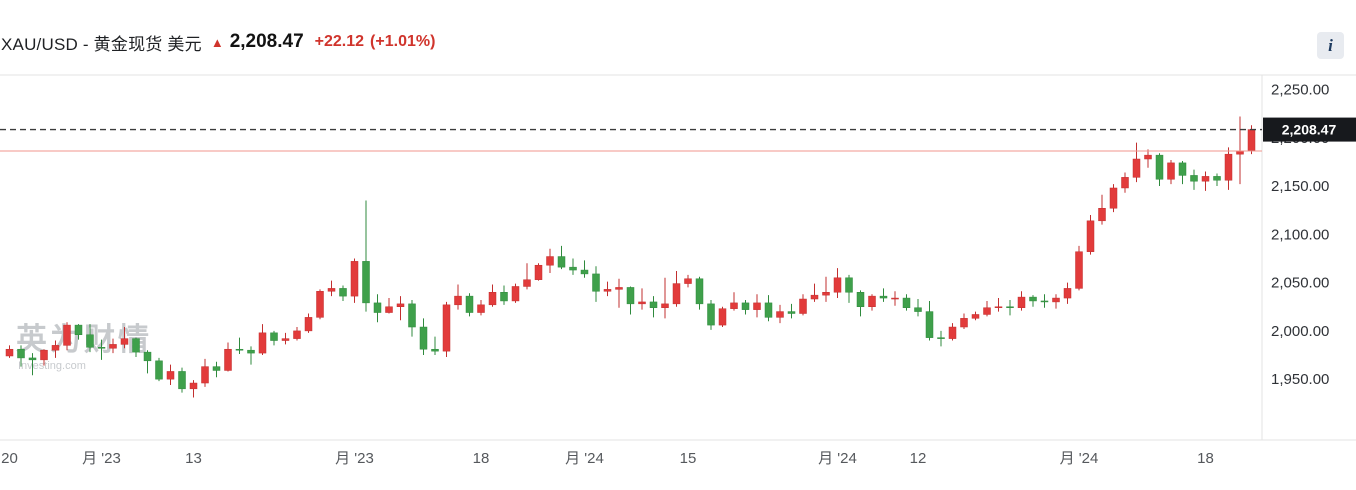 Image resolution: width=1356 pixels, height=490 pixels. What do you see at coordinates (101, 44) in the screenshot?
I see `instrument-title: XAU/USD - 黄金现货 美元` at bounding box center [101, 44].